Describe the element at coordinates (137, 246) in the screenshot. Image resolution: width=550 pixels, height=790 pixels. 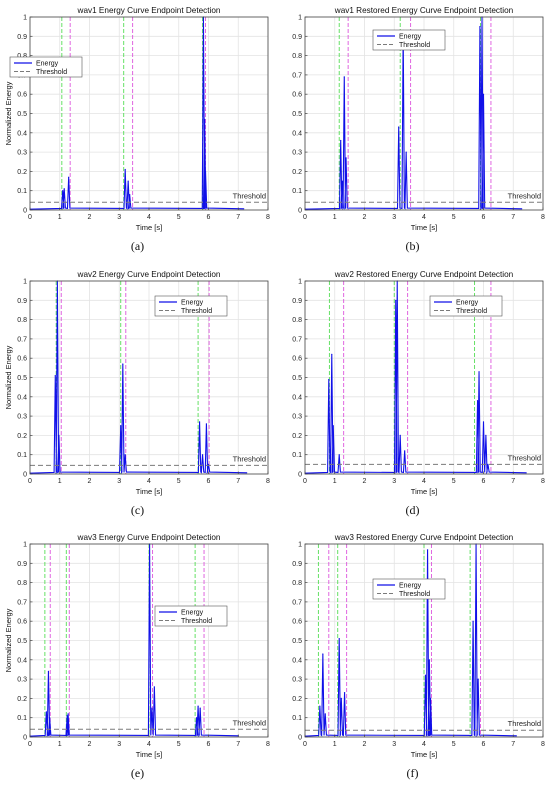
I see `caption-a: (a)` at that location.